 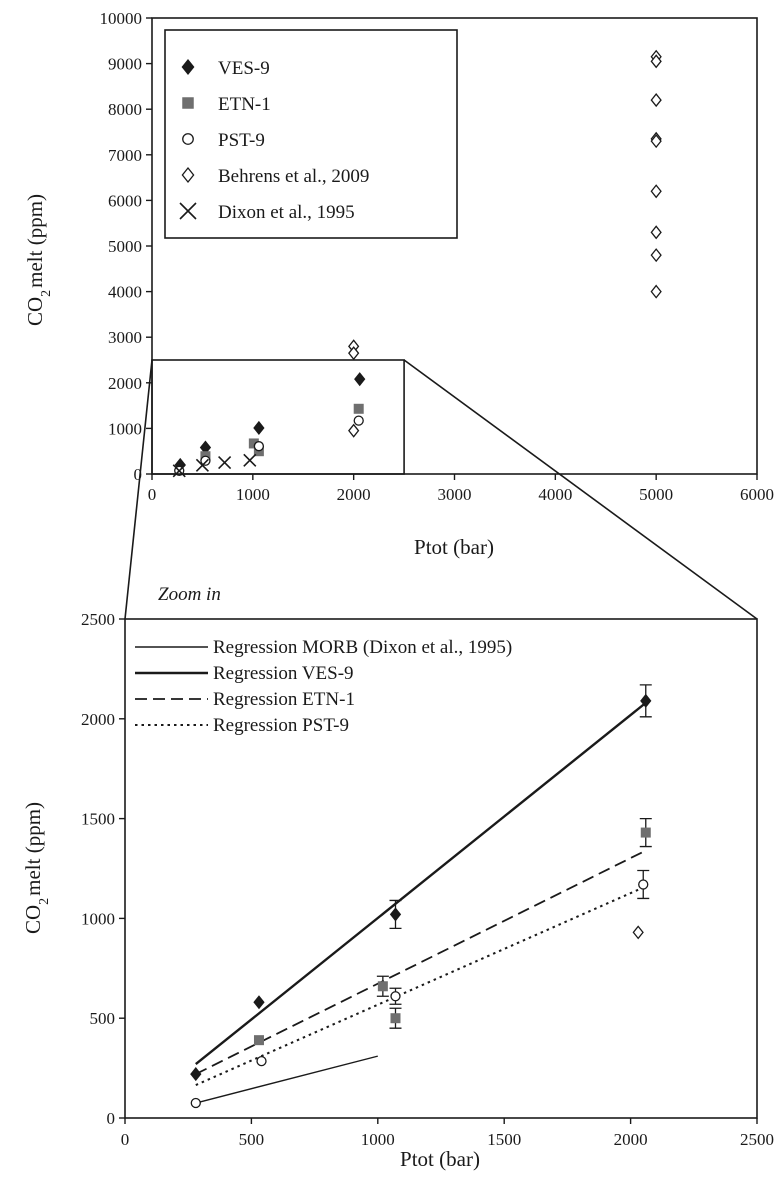 I want to click on legend-label-regression-morb-dixon-et-al-1995: Regression MORB (Dixon et al., 1995), so click(x=362, y=647).